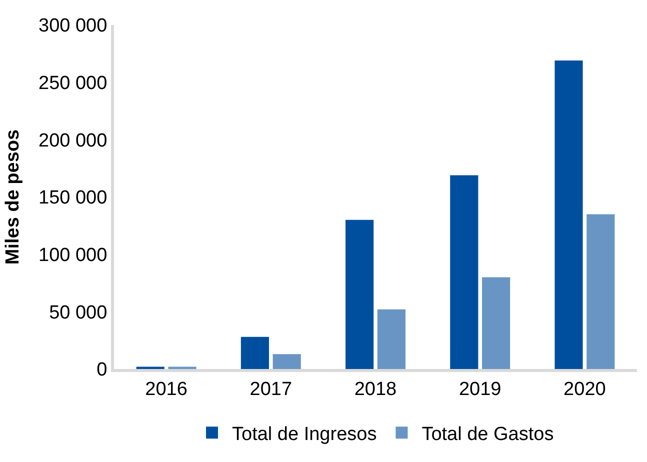 The image size is (647, 462). What do you see at coordinates (73, 26) in the screenshot?
I see `y-tick-label: 300 000` at bounding box center [73, 26].